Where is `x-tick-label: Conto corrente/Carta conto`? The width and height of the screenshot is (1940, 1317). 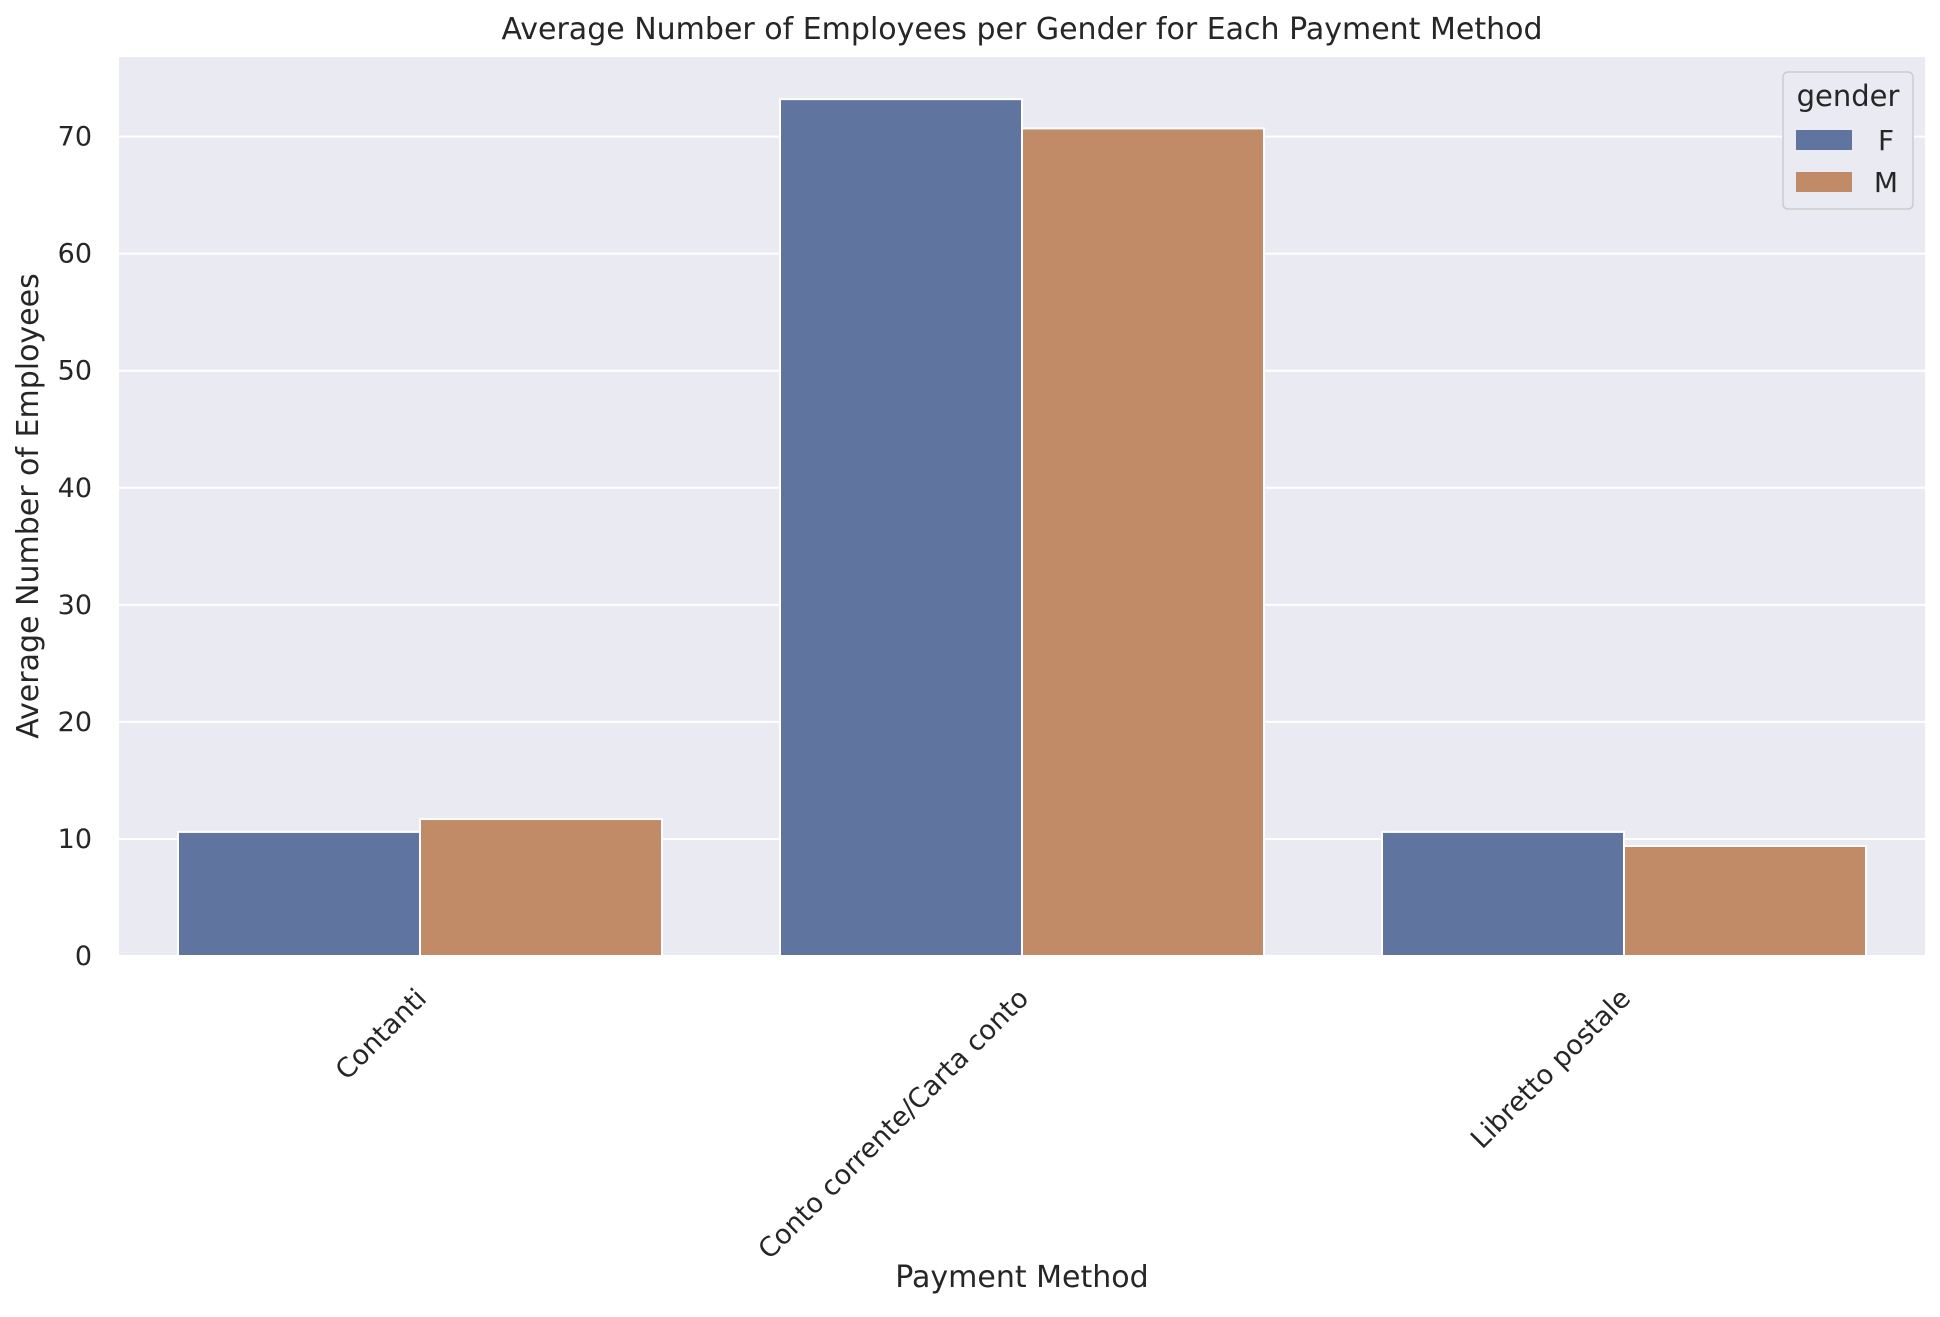 x-tick-label: Conto corrente/Carta conto is located at coordinates (893, 1124).